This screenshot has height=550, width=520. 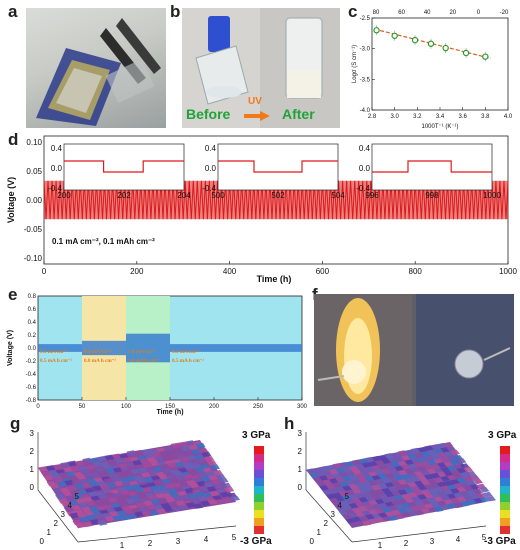 What do you see at coordinates (365, 111) in the screenshot?
I see `chart-c-ytick-label: -4.0` at bounding box center [365, 111].